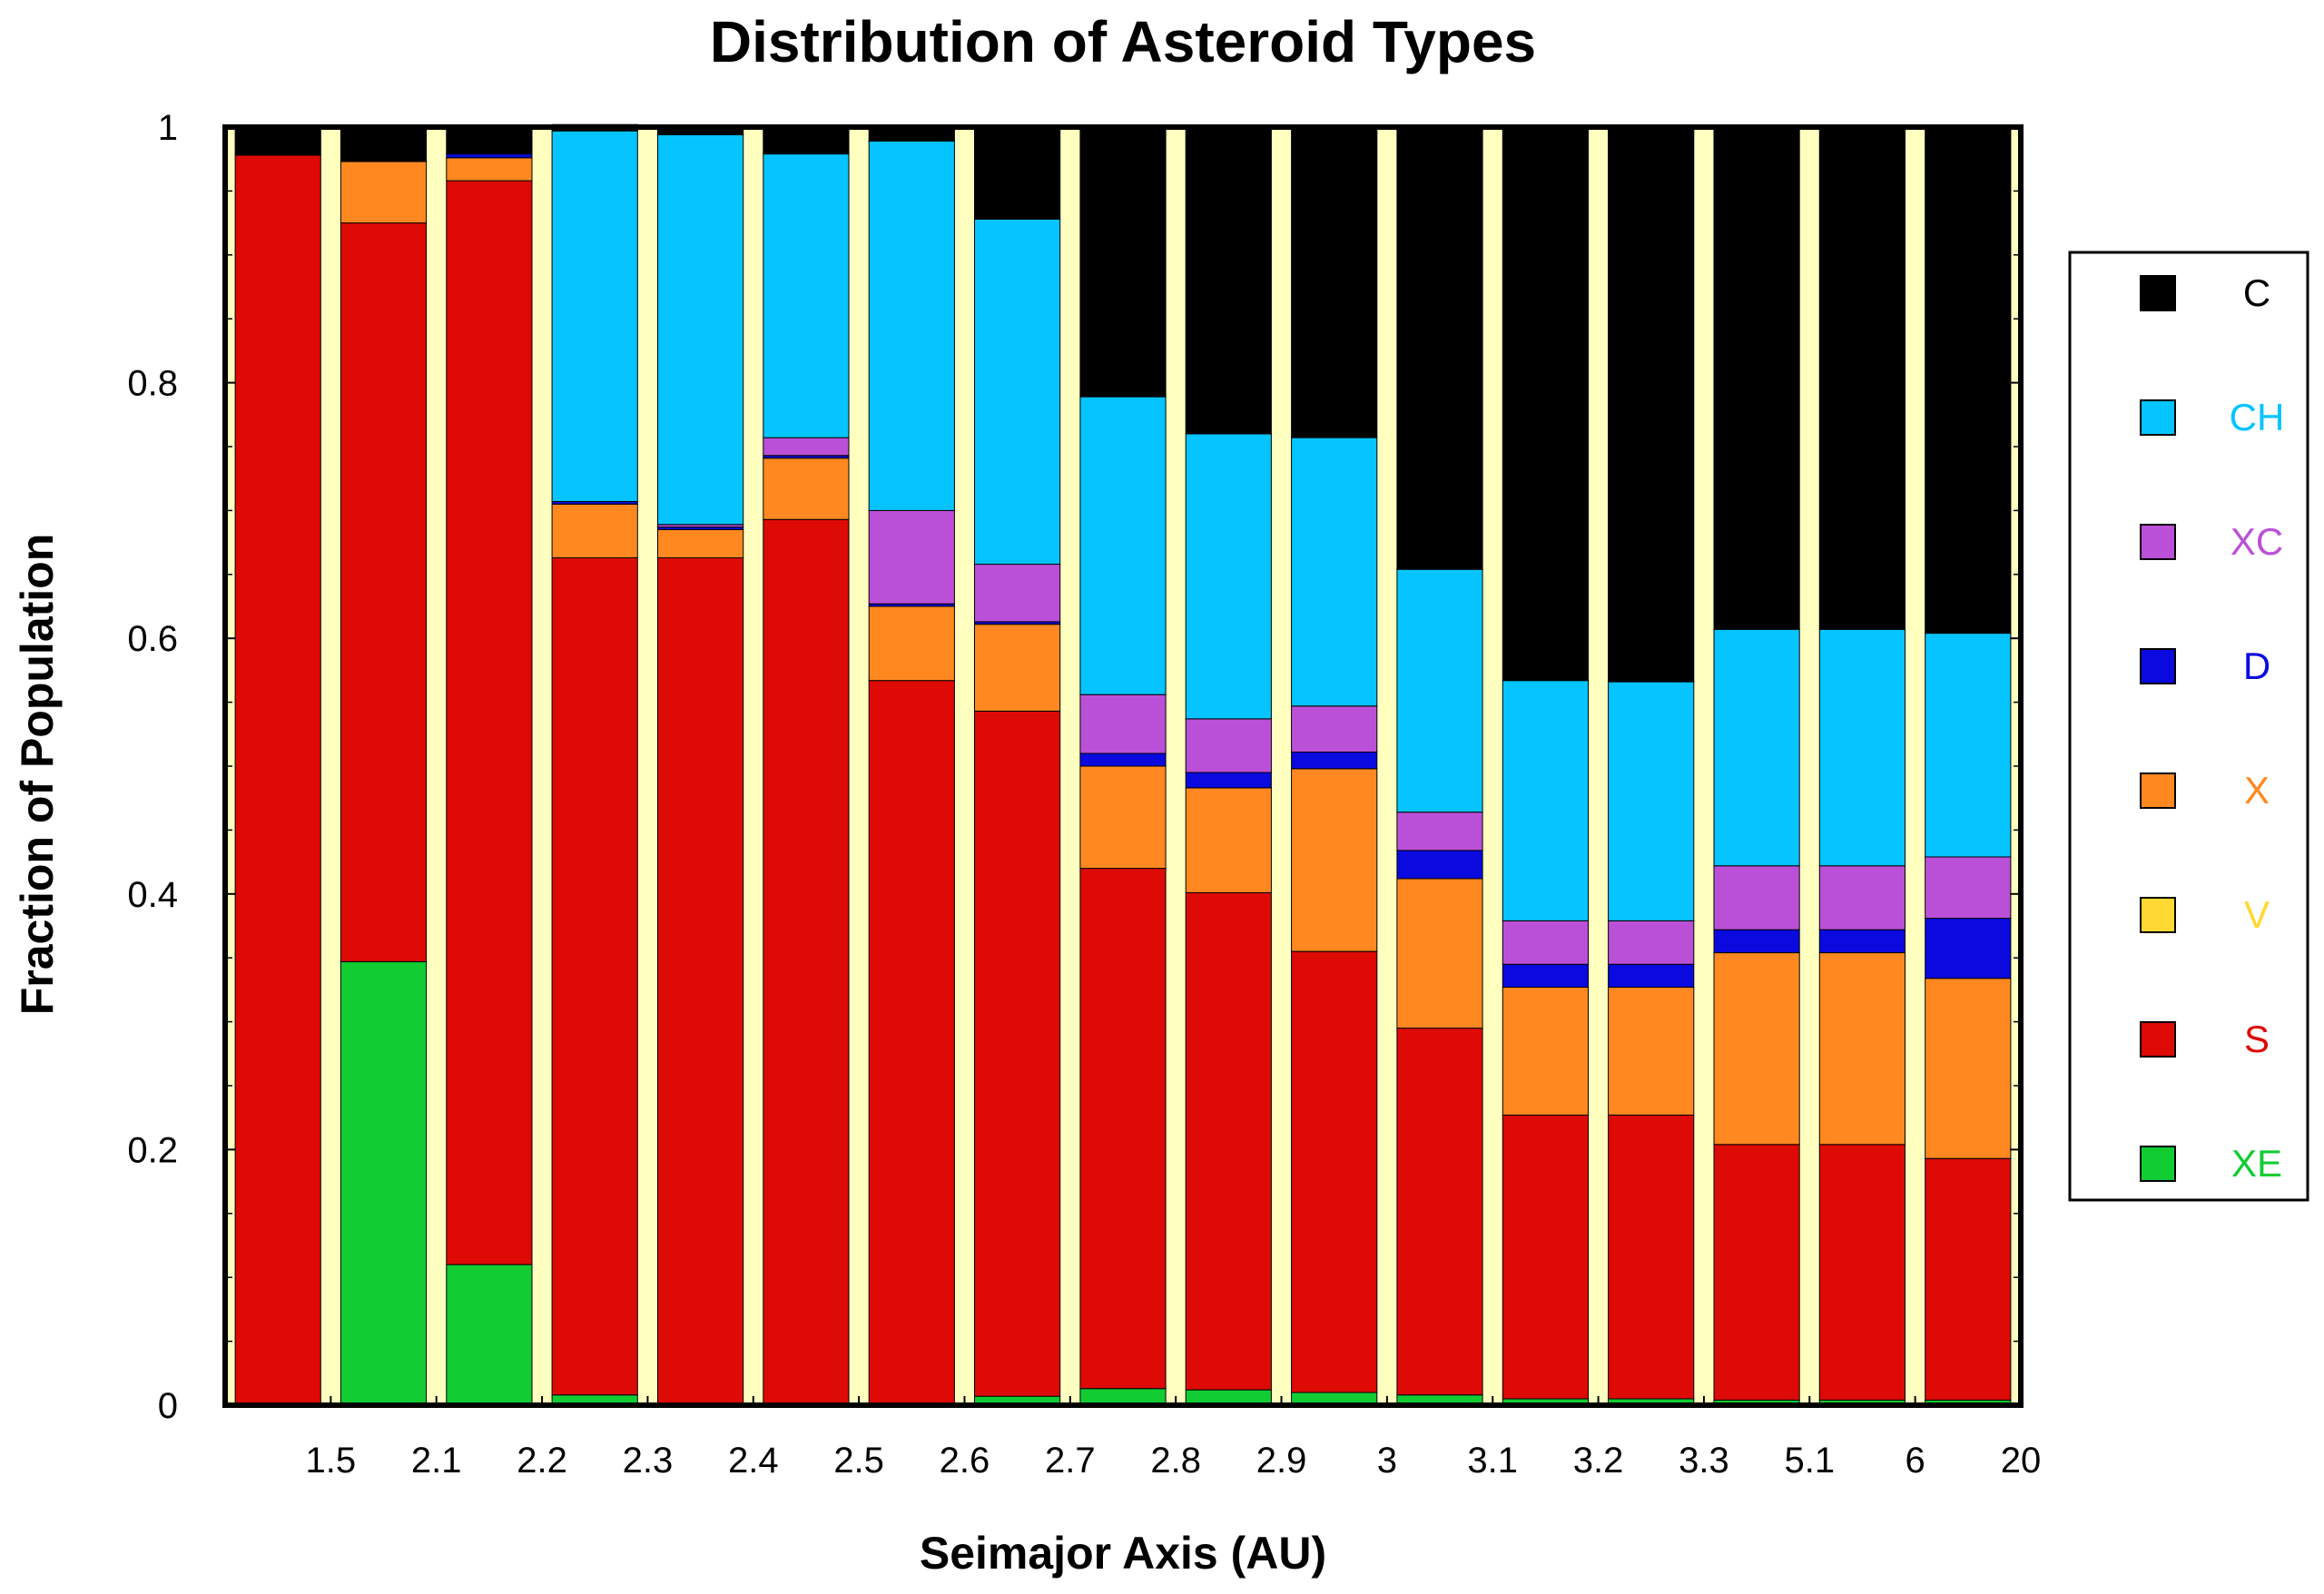 This screenshot has height=1594, width=2324. What do you see at coordinates (1546, 943) in the screenshot?
I see `bar-xc-3.2` at bounding box center [1546, 943].